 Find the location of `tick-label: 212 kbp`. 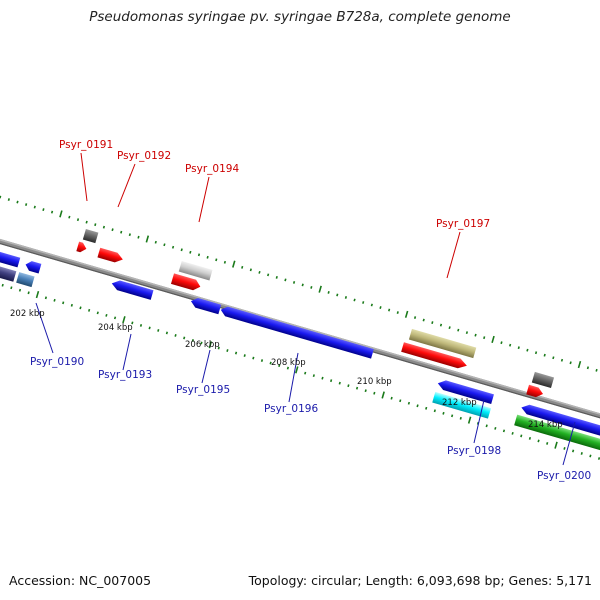

tick-label: 212 kbp is located at coordinates (459, 403).